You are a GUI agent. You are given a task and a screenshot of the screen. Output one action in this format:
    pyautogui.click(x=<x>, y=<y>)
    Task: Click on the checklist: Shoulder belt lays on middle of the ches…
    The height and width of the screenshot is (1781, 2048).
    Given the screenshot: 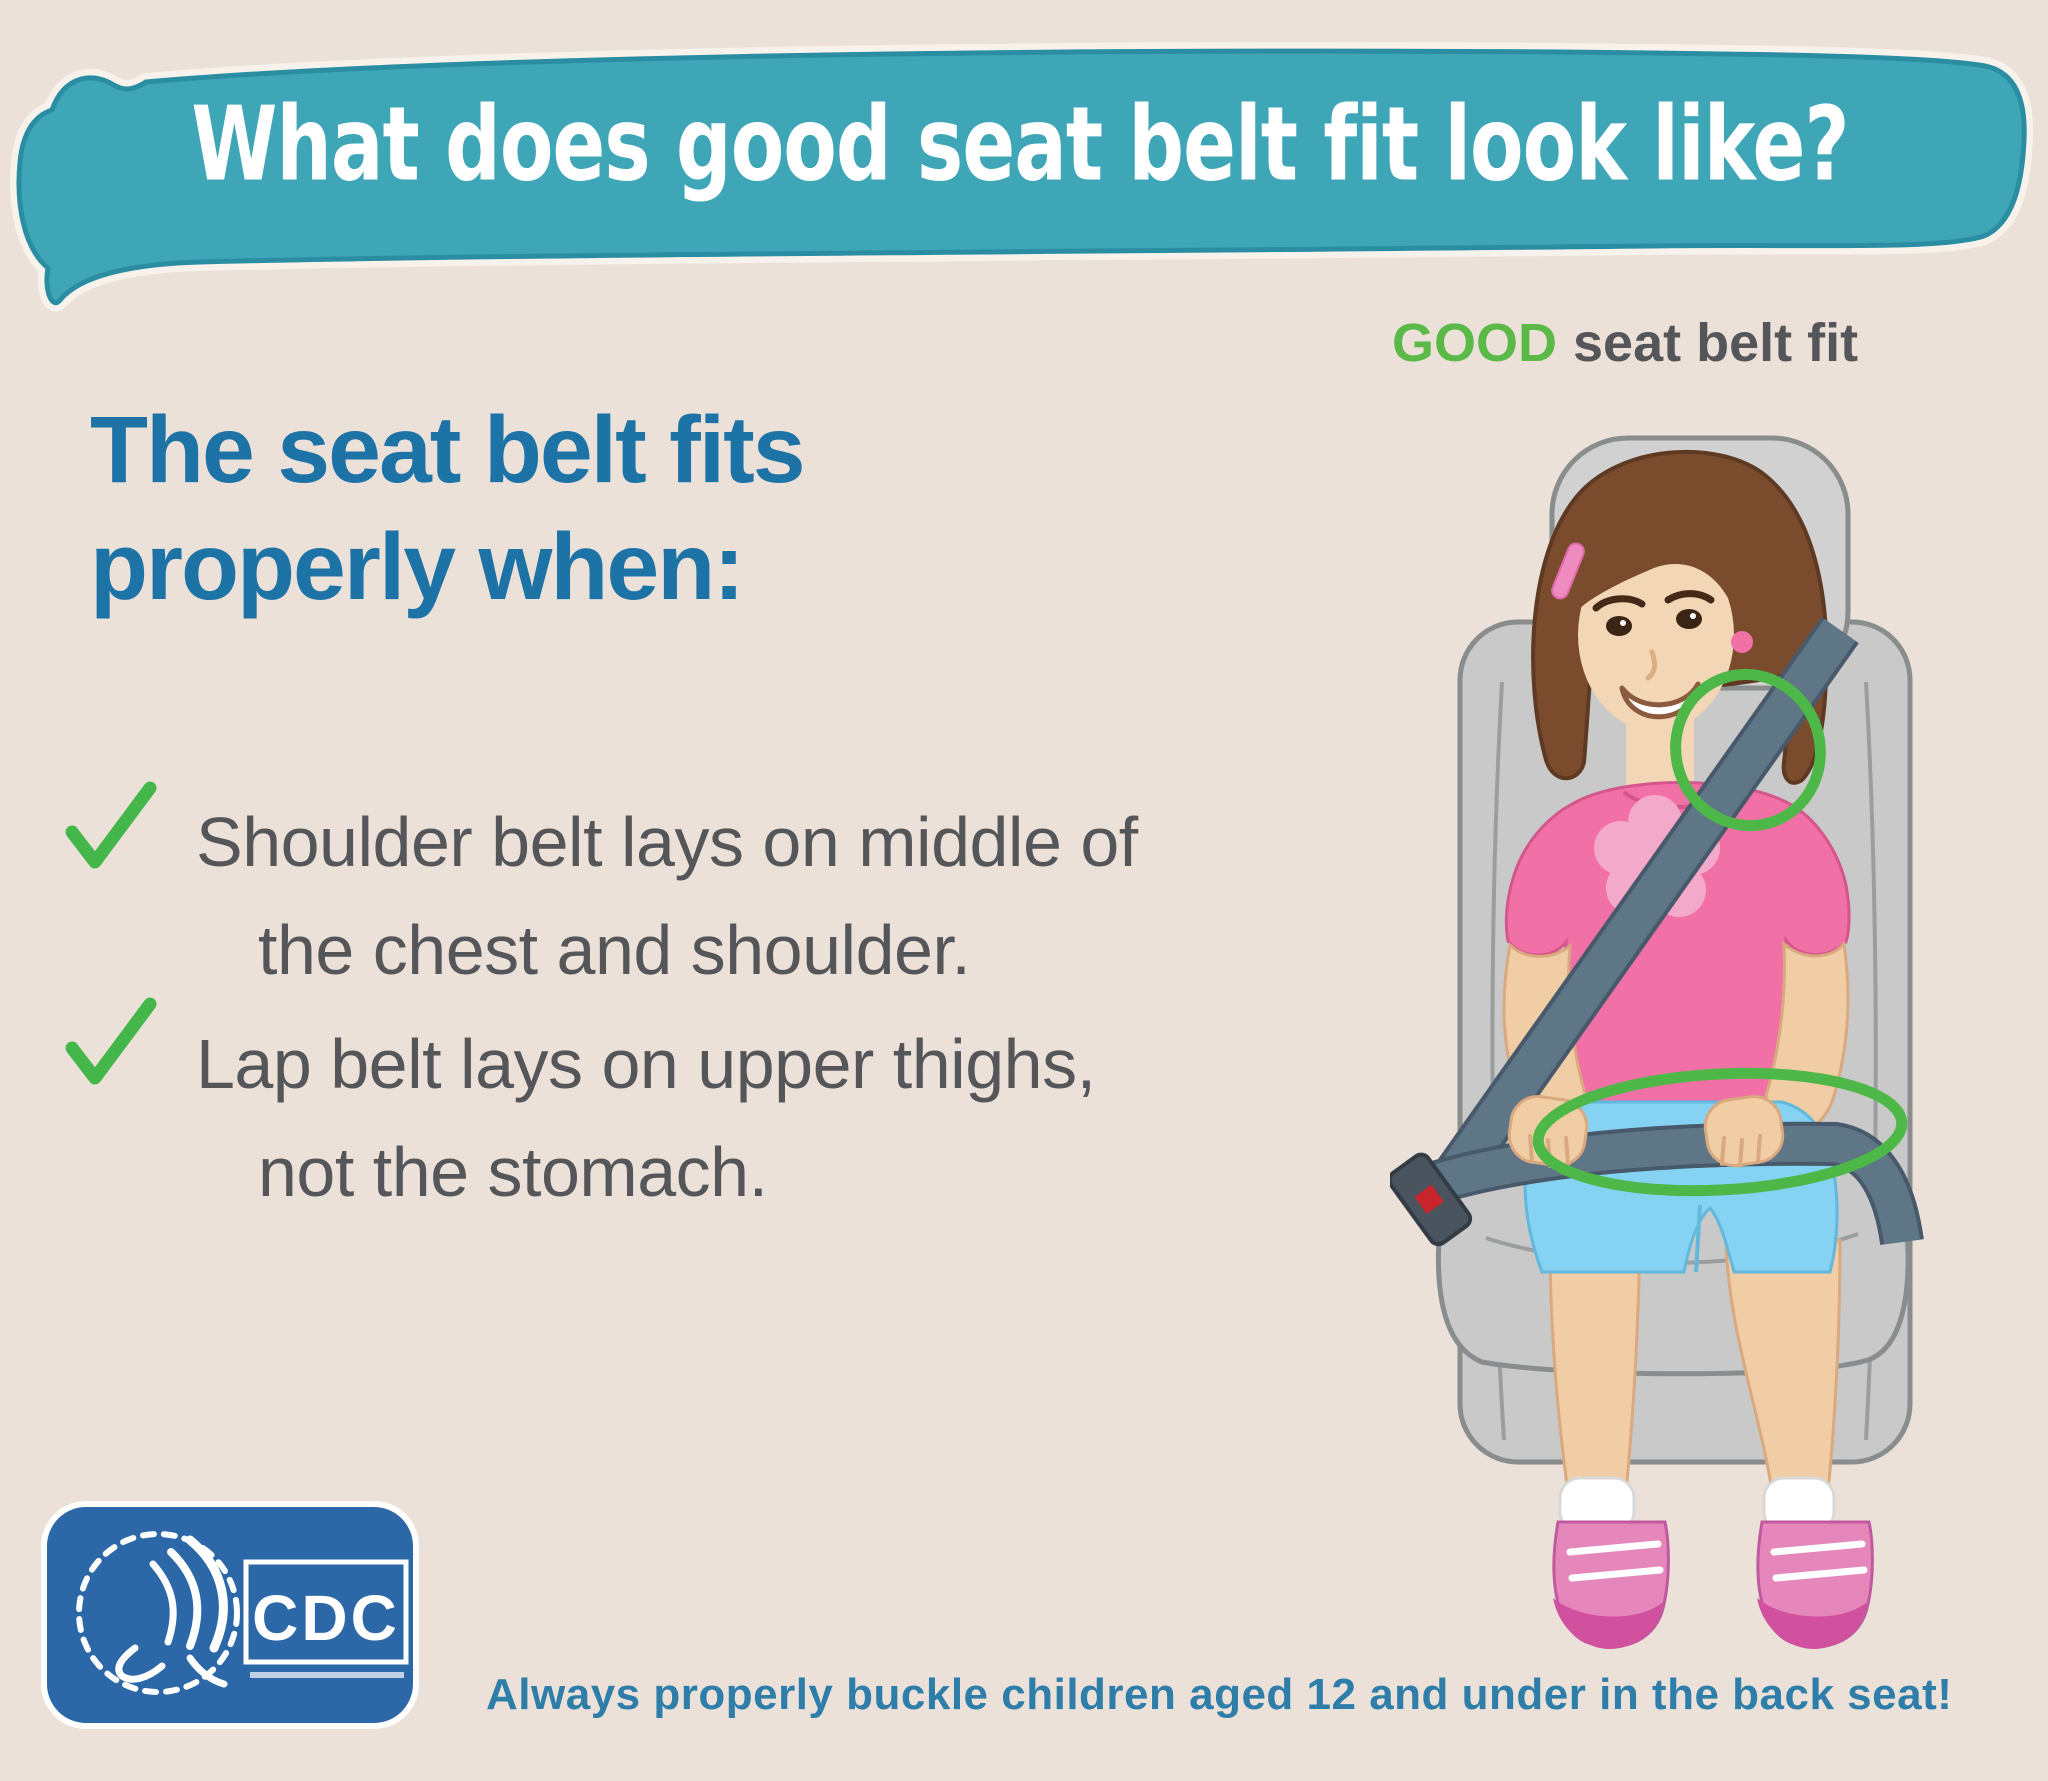 What is the action you would take?
    pyautogui.click(x=667, y=1007)
    